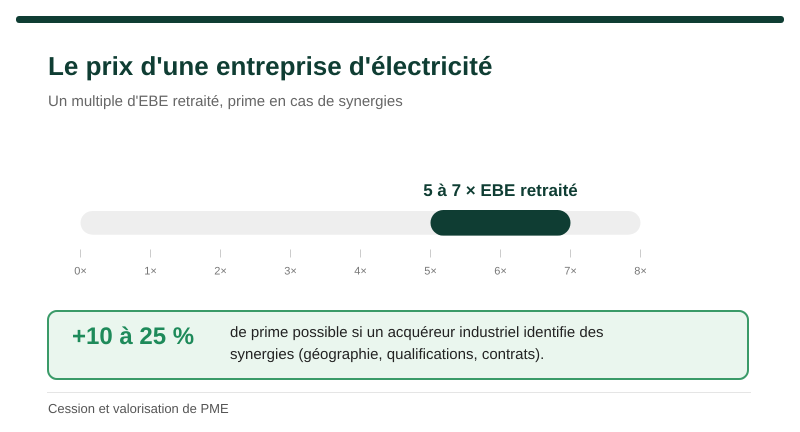 This screenshot has height=432, width=800. I want to click on x-tick-label: 8×, so click(640, 272).